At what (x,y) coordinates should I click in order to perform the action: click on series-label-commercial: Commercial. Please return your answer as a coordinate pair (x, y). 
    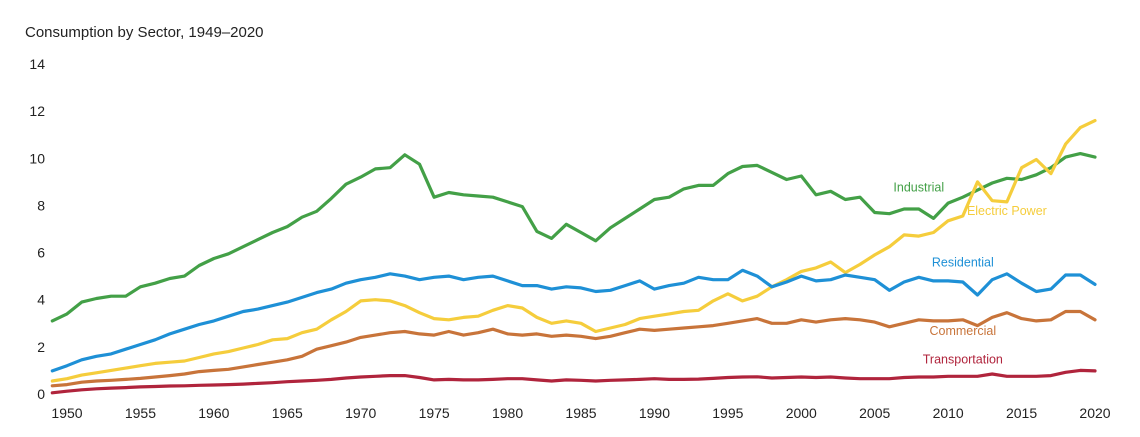
    Looking at the image, I should click on (962, 331).